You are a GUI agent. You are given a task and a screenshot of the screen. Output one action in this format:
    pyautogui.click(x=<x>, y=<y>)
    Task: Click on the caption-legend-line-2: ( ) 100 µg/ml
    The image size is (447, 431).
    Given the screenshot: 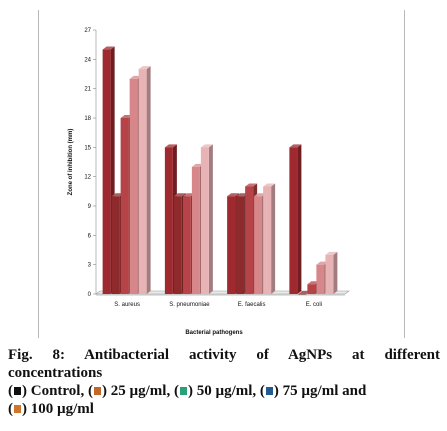 What is the action you would take?
    pyautogui.click(x=224, y=409)
    